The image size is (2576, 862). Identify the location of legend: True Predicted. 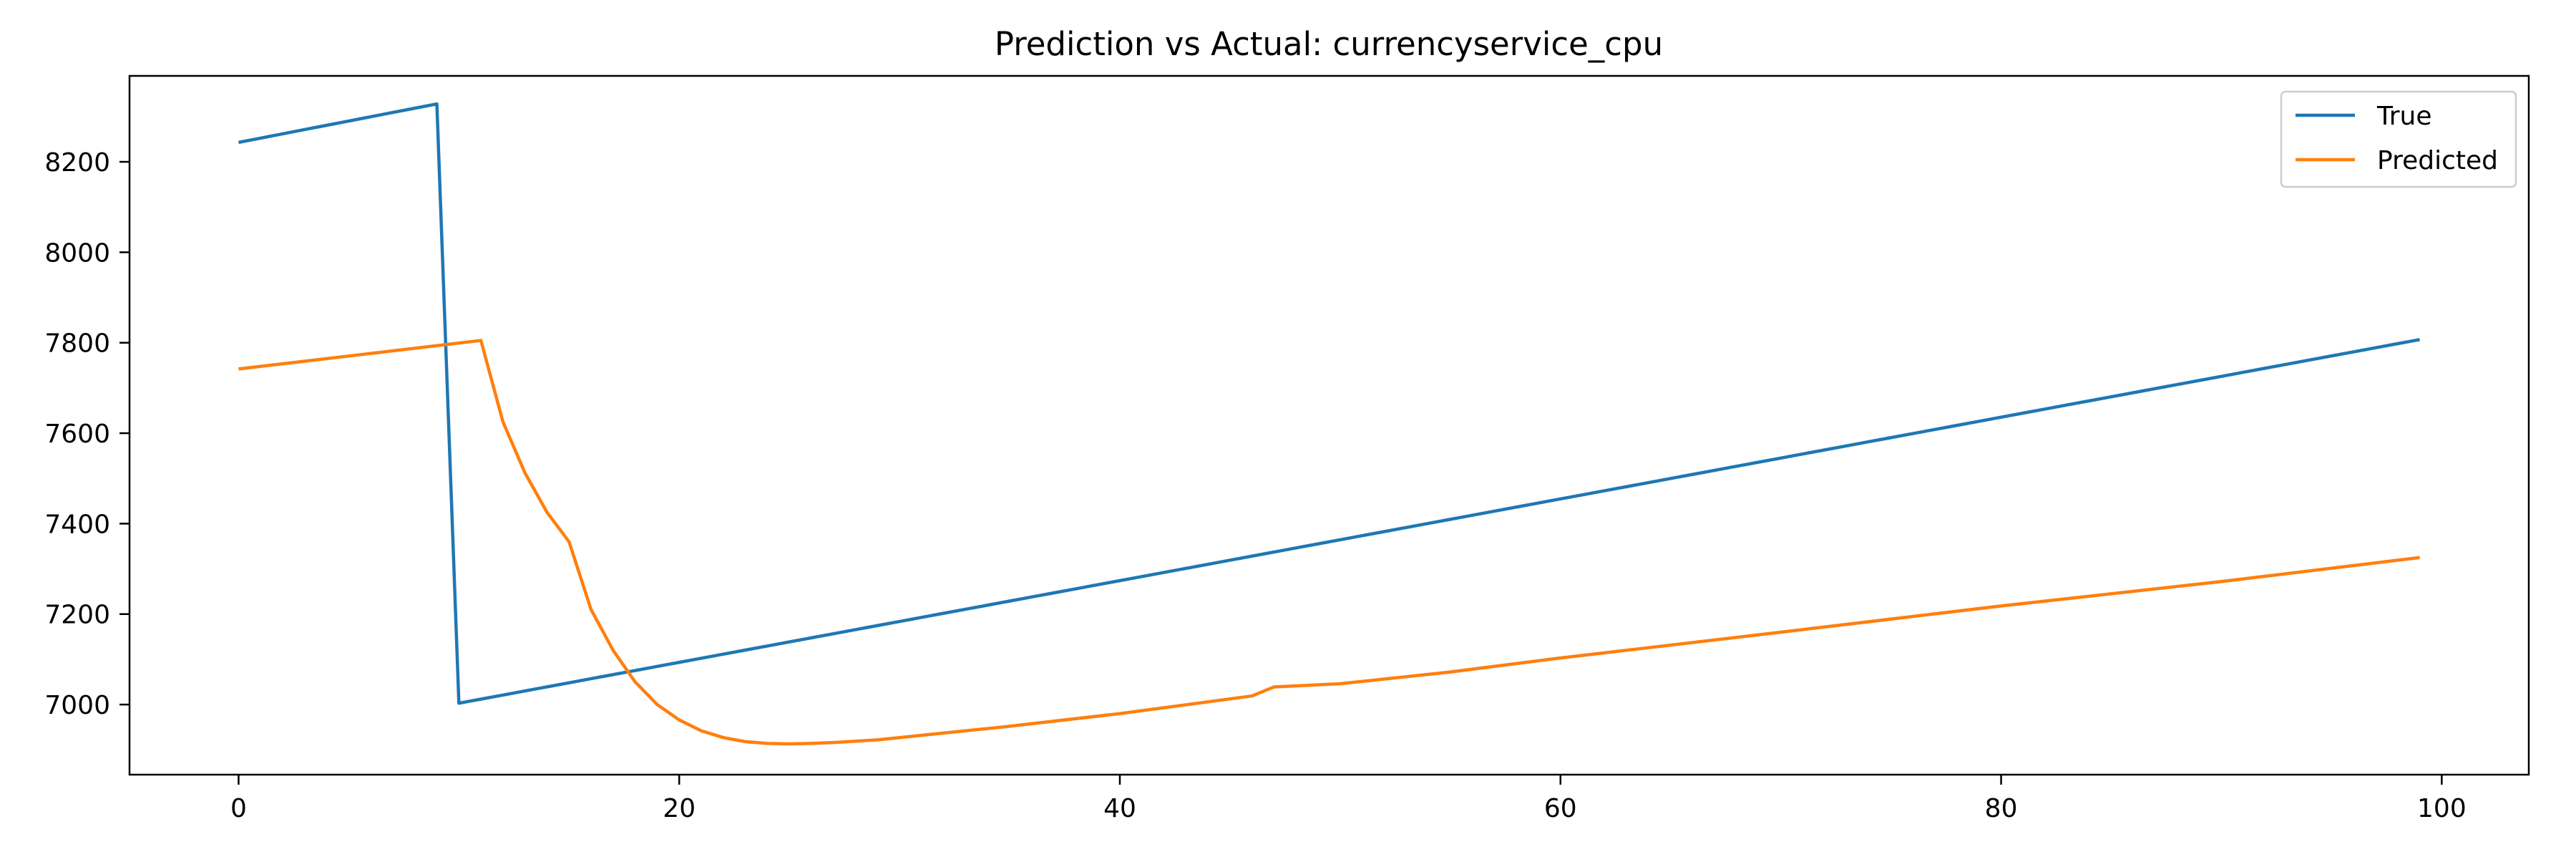
(2398, 139).